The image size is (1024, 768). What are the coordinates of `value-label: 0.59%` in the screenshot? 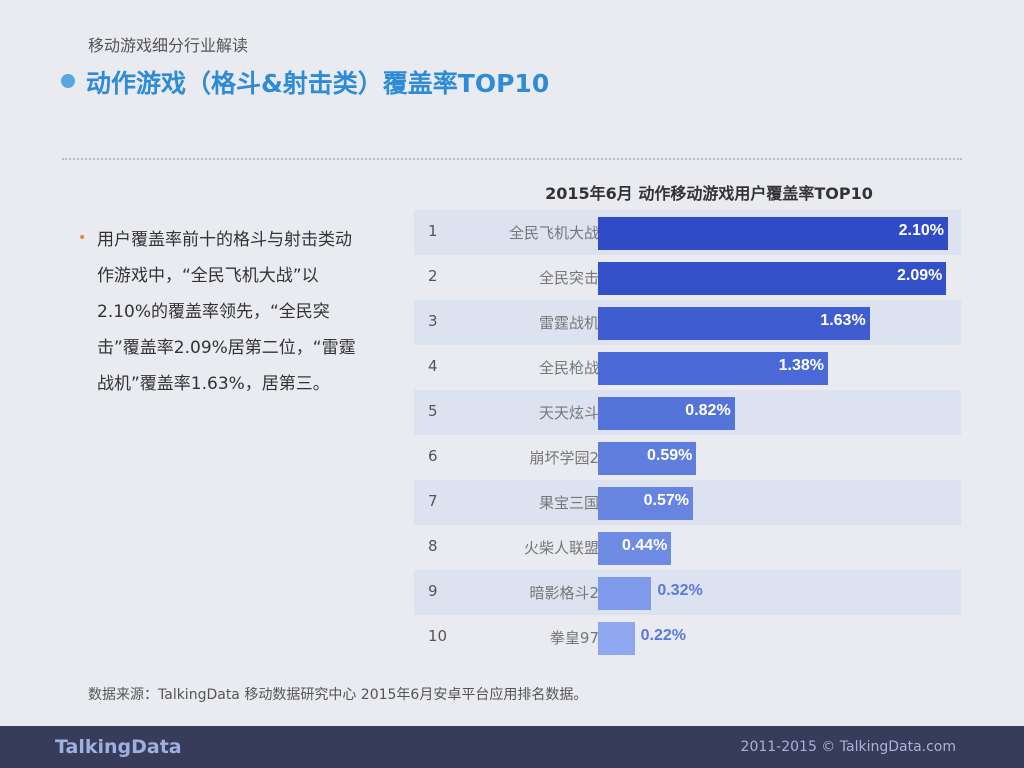 It's located at (669, 455).